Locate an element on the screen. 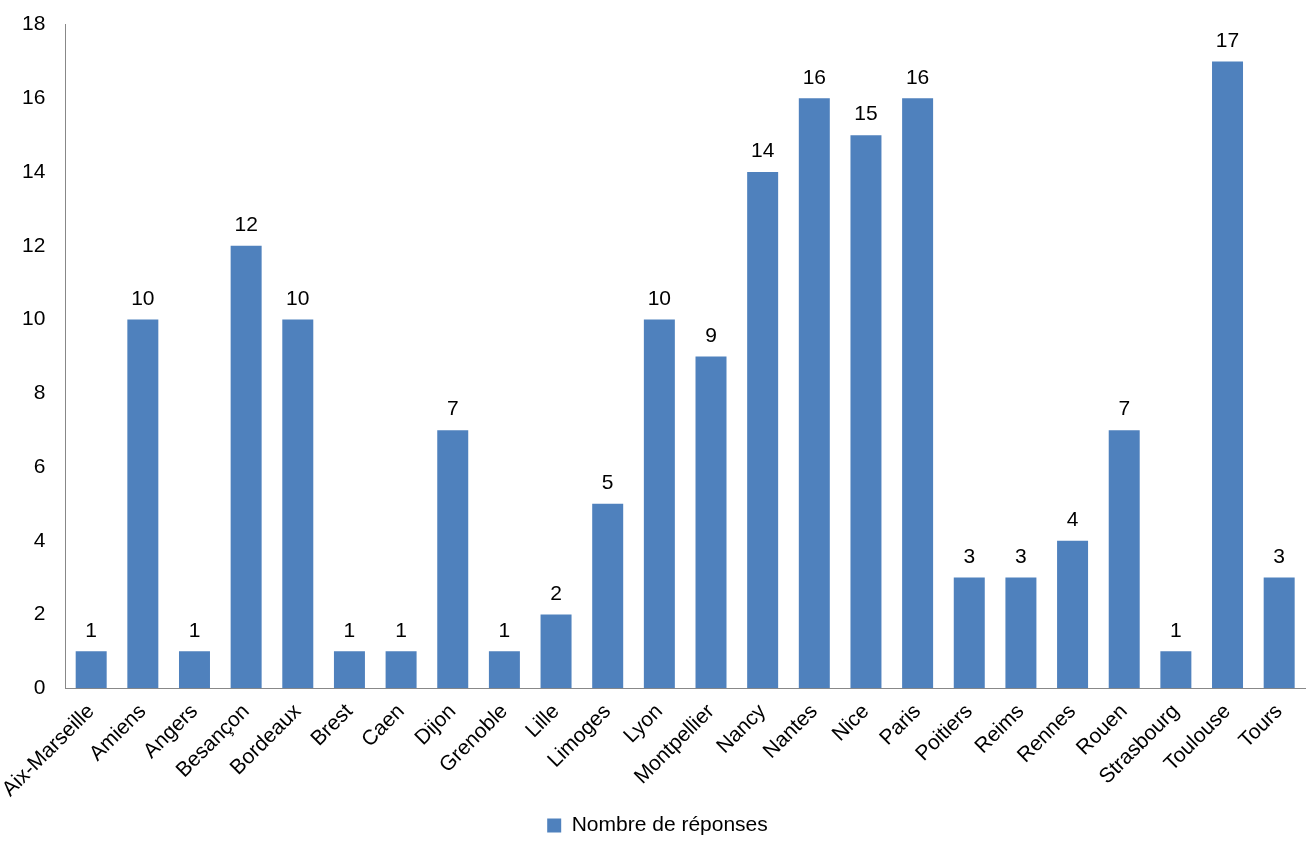 Image resolution: width=1315 pixels, height=856 pixels. y-tick-label: 6 is located at coordinates (39, 465).